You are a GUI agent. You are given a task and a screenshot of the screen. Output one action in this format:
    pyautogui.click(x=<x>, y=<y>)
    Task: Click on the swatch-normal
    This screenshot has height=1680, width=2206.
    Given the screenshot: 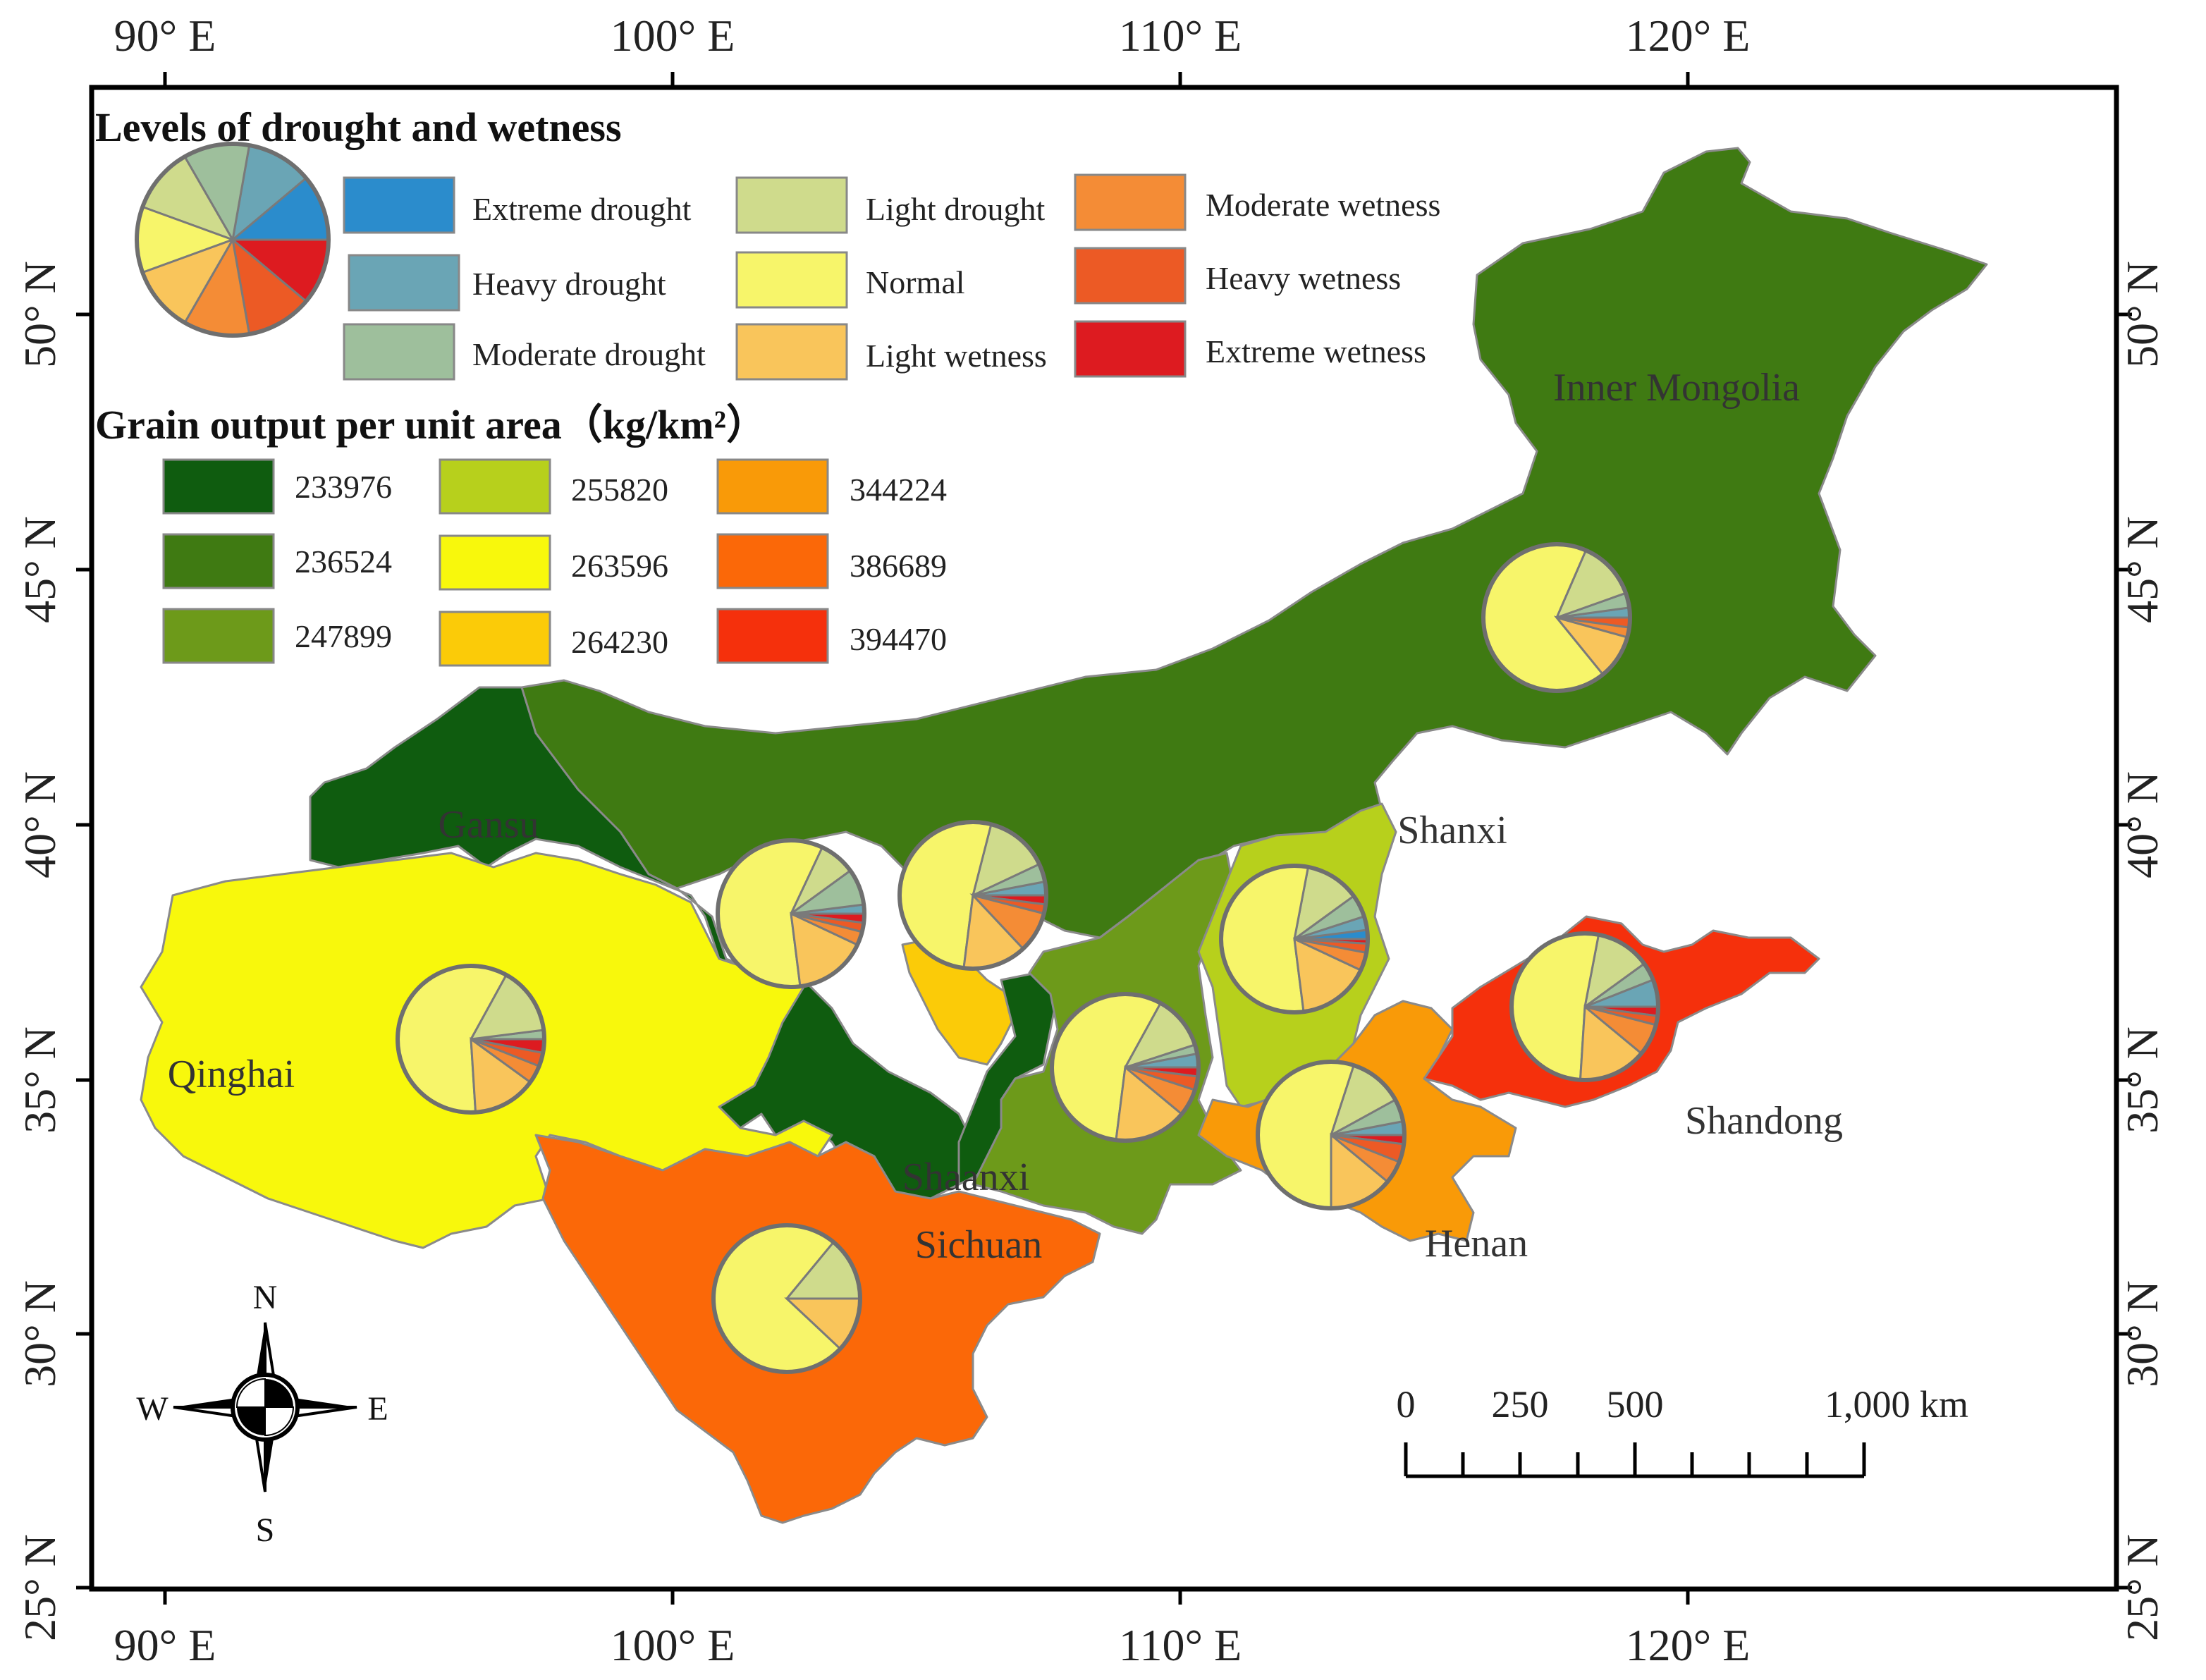 What is the action you would take?
    pyautogui.click(x=791, y=280)
    